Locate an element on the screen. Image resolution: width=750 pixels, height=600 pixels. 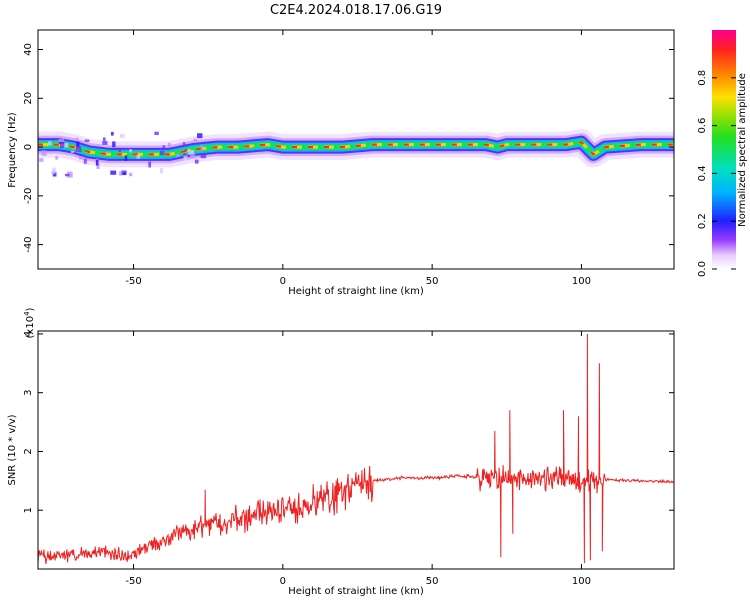
spectrogram-x-tick-label: 0 is located at coordinates (283, 281).